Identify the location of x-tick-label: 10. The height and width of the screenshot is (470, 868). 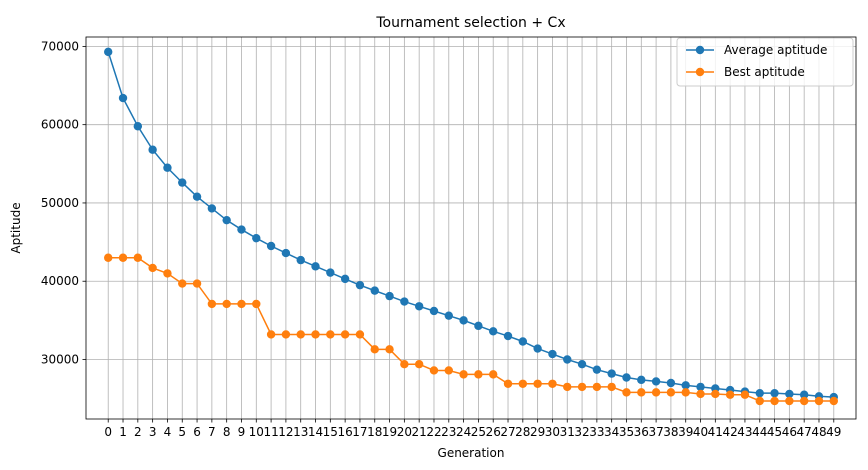
(256, 432).